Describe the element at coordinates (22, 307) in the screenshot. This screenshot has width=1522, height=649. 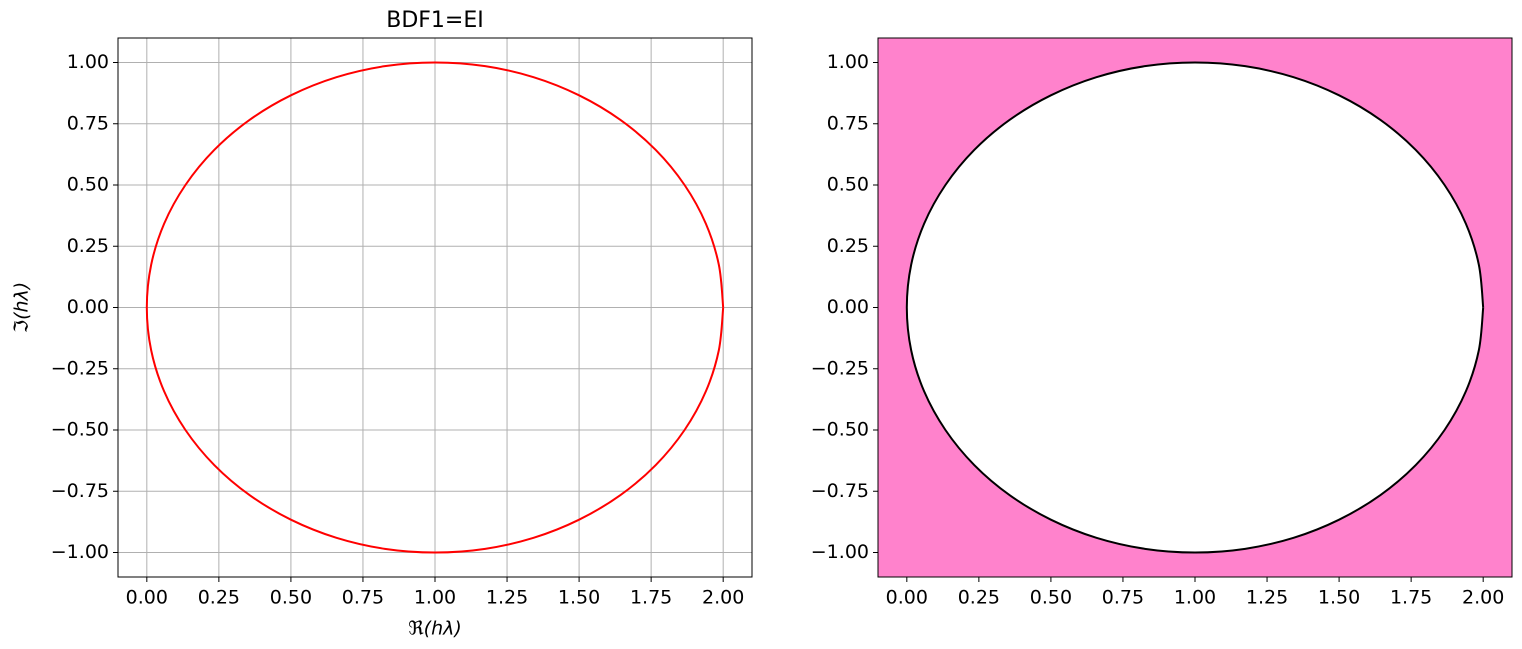
I see `y-axis-label: ℑ(hλ)` at that location.